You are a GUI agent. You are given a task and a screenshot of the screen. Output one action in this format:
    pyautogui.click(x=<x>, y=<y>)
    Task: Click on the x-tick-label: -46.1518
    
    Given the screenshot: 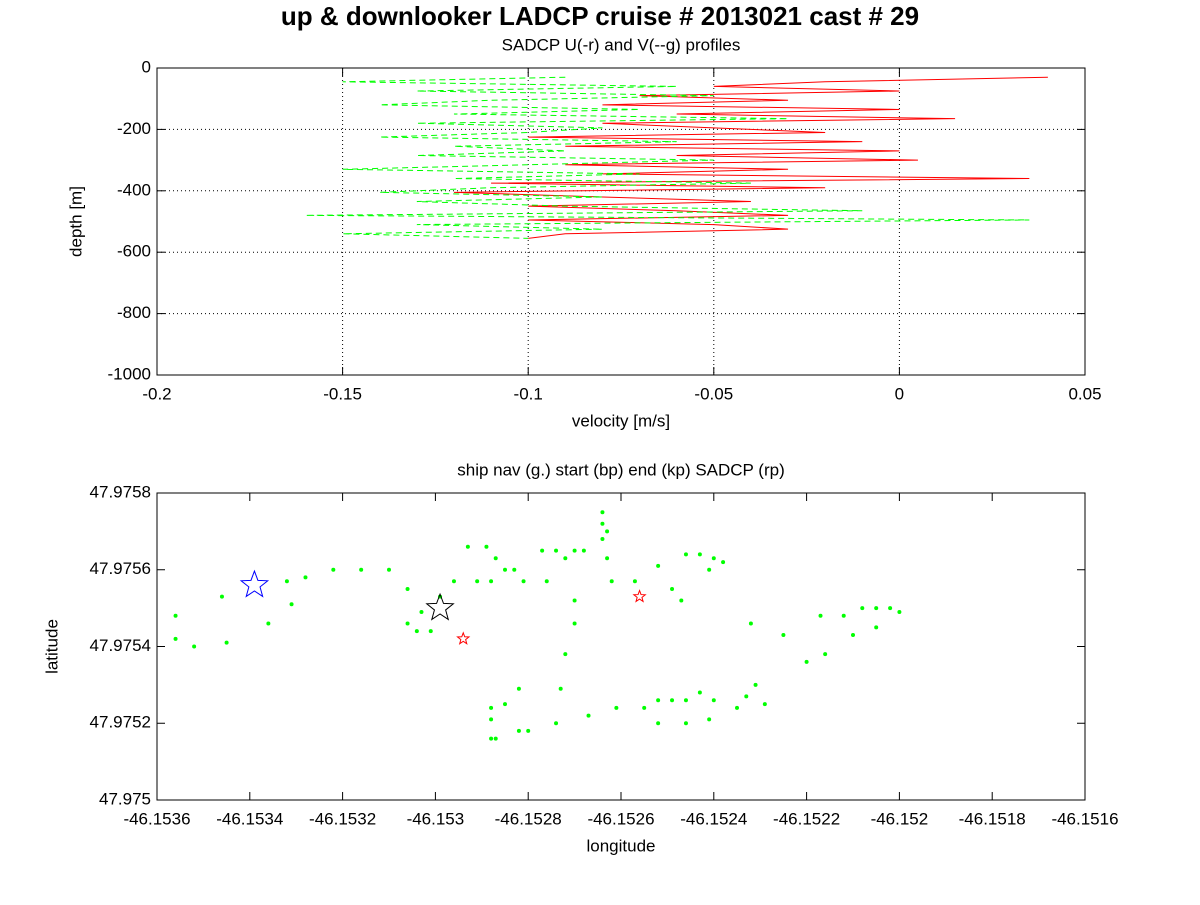 What is the action you would take?
    pyautogui.click(x=992, y=818)
    